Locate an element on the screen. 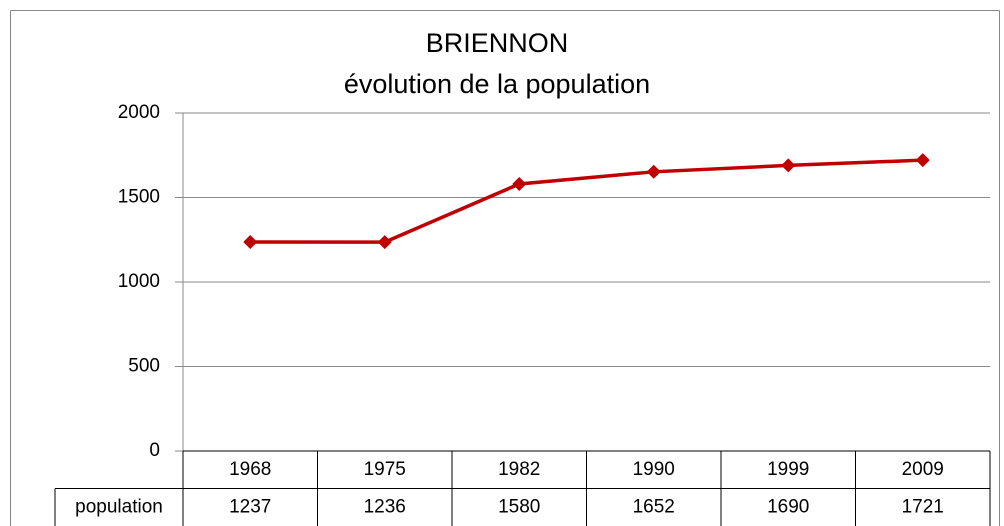  table-value: 1690 is located at coordinates (788, 506).